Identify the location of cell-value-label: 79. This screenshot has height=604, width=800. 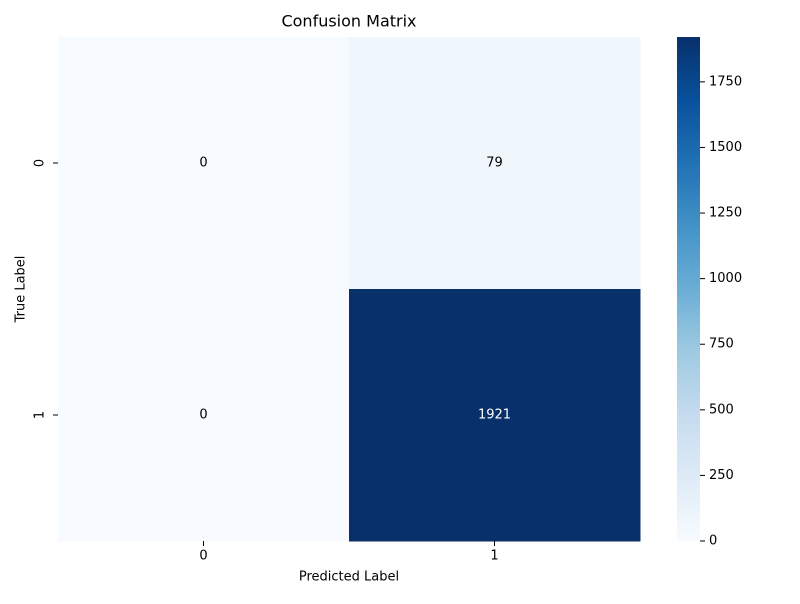
(494, 163).